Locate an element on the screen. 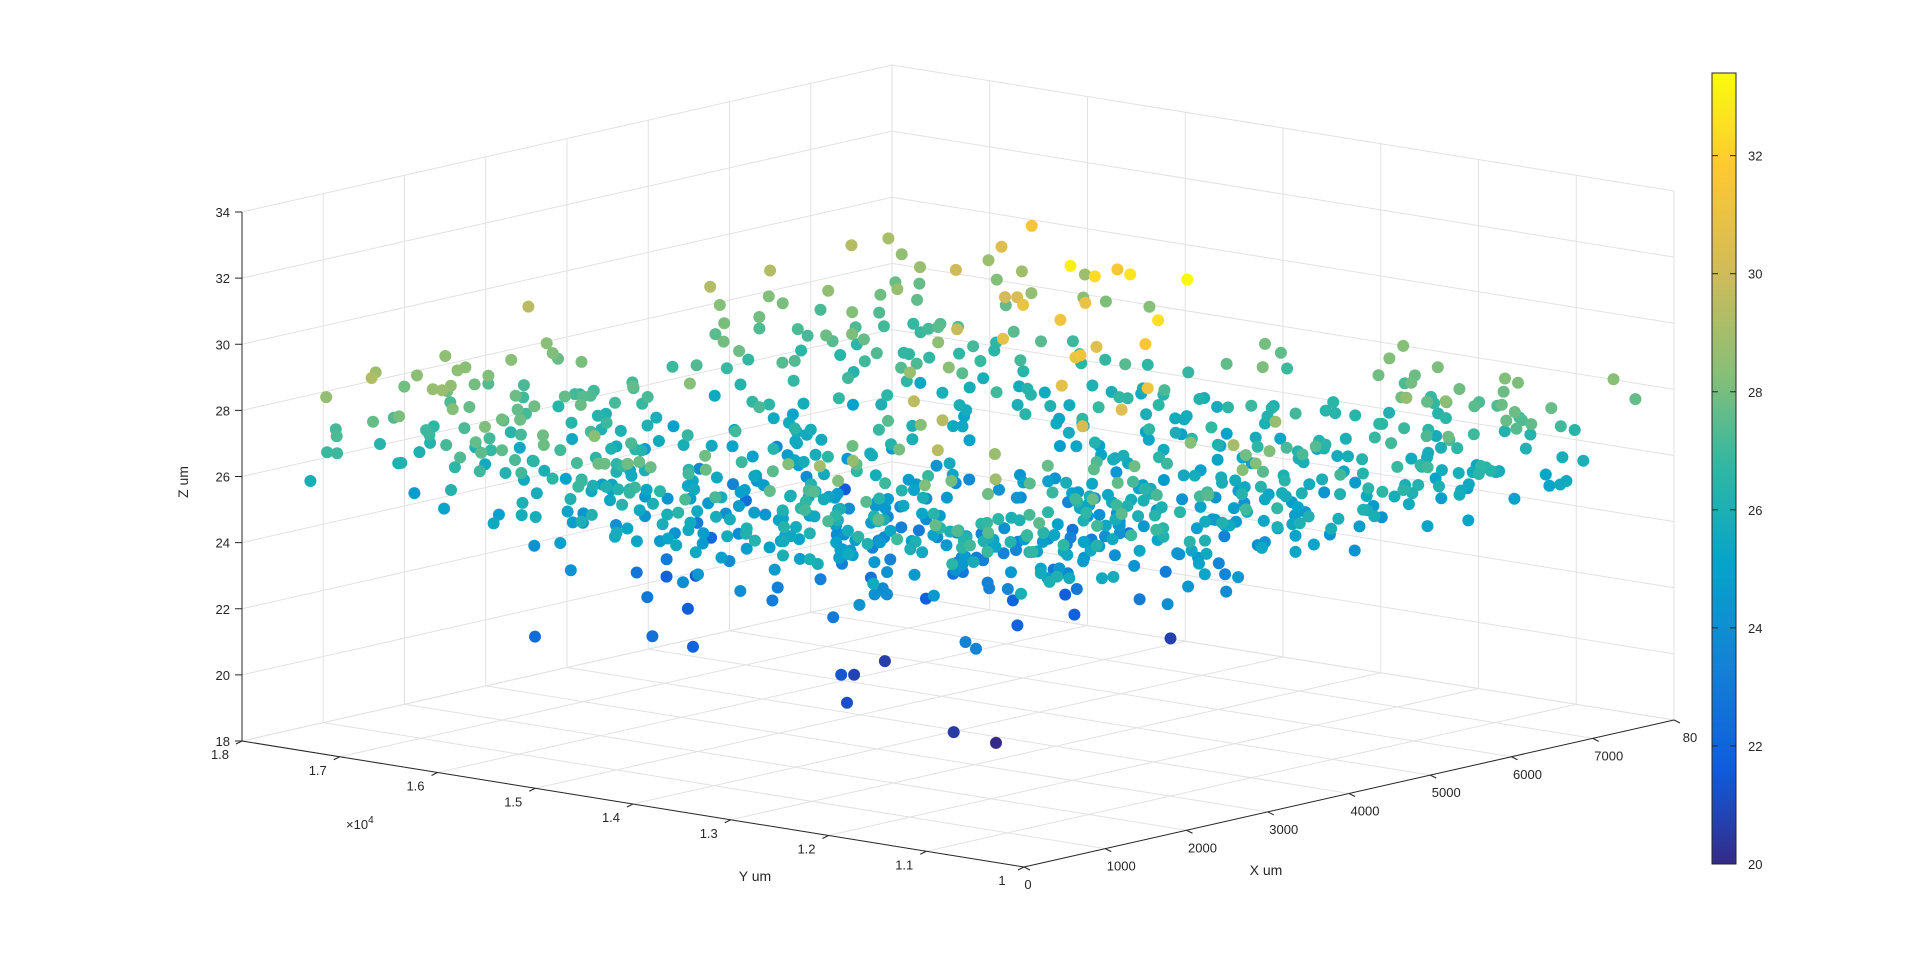  z-tick-label: 28 is located at coordinates (223, 410).